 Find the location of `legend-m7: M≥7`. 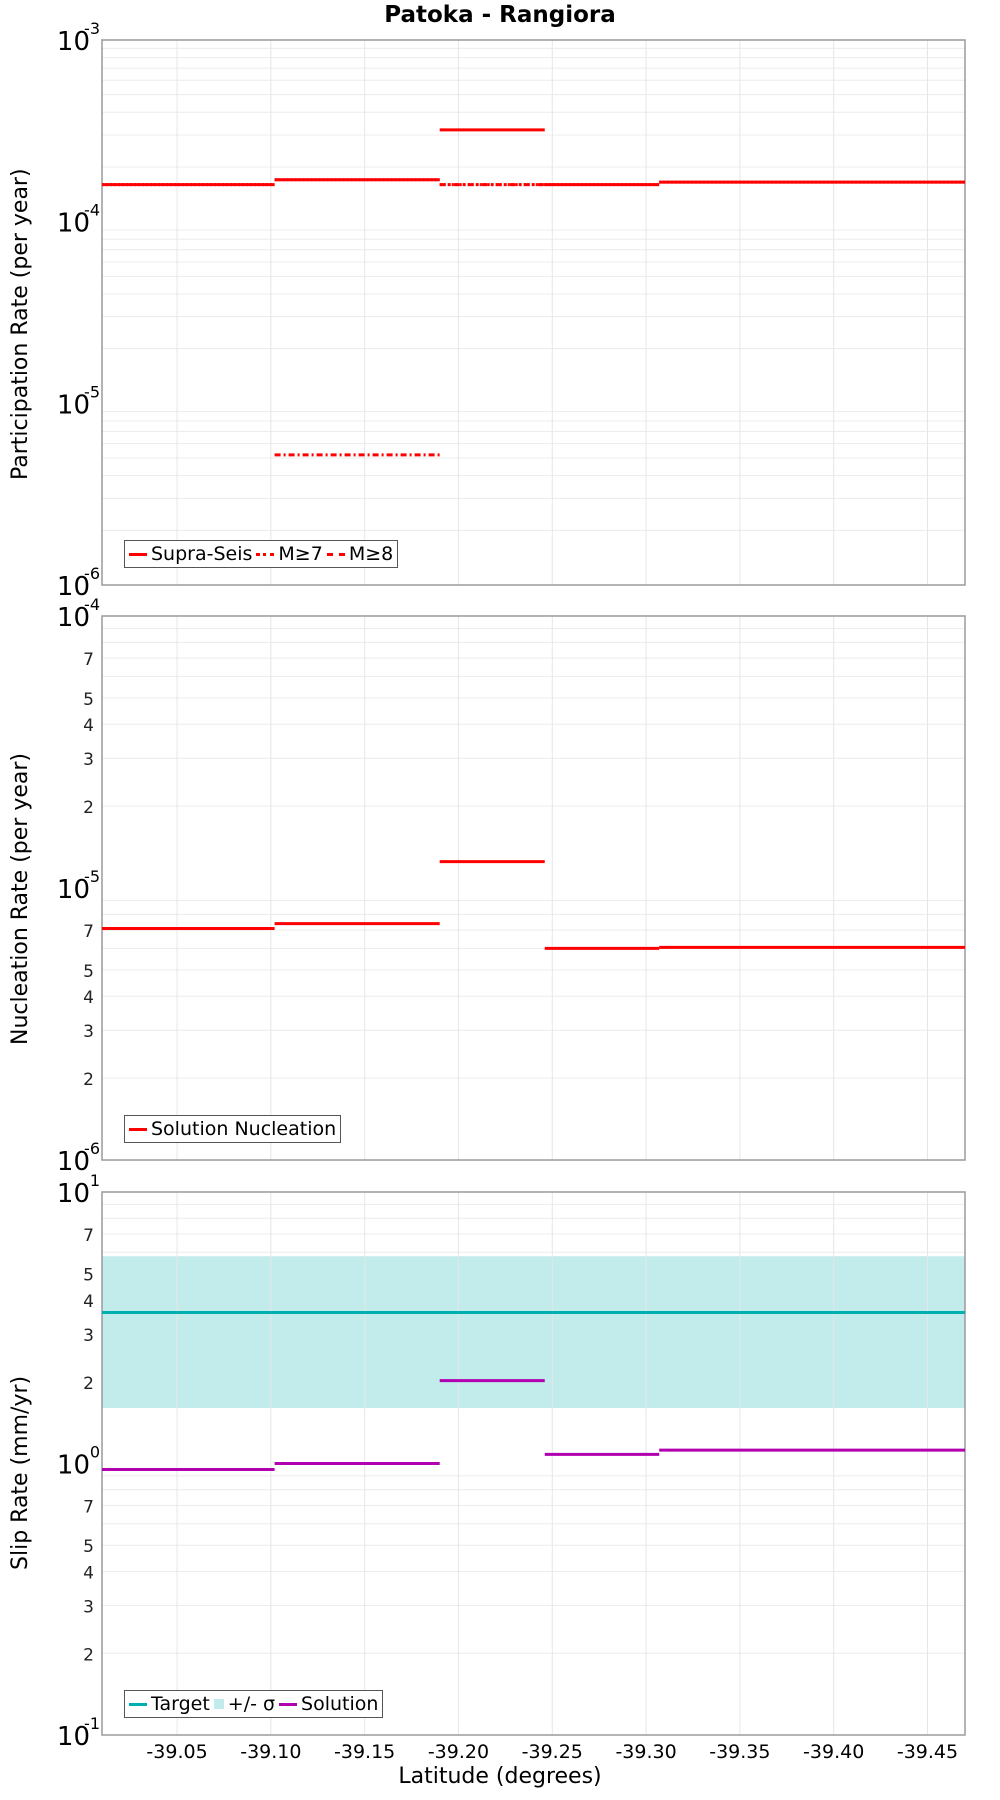

legend-m7: M≥7 is located at coordinates (300, 554).